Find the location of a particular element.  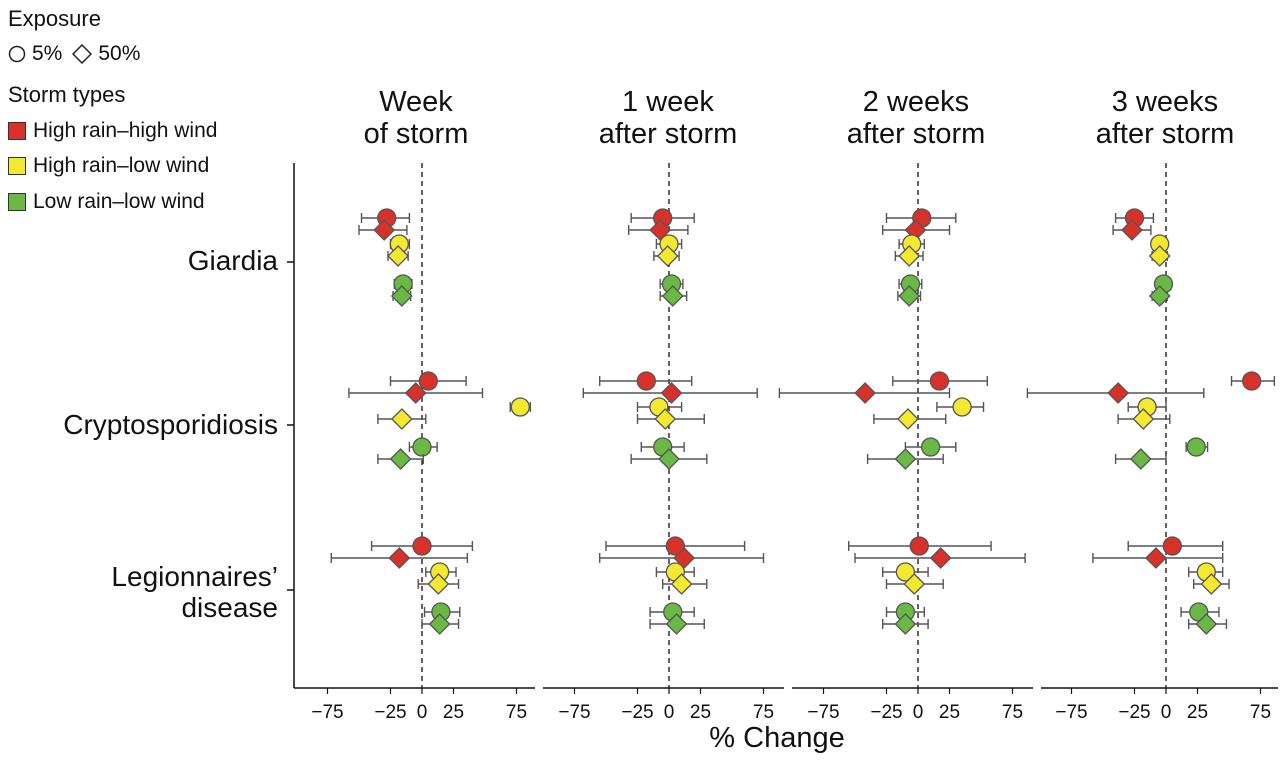

panel-title-1-week: 1 week after storm is located at coordinates (668, 118).